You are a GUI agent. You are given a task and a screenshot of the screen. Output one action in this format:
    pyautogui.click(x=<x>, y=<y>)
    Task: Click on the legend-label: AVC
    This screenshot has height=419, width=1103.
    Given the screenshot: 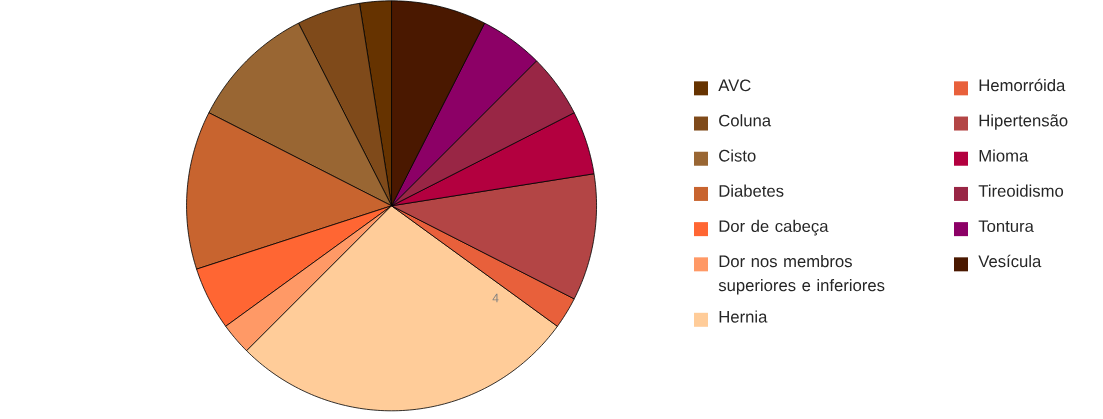 What is the action you would take?
    pyautogui.click(x=734, y=85)
    